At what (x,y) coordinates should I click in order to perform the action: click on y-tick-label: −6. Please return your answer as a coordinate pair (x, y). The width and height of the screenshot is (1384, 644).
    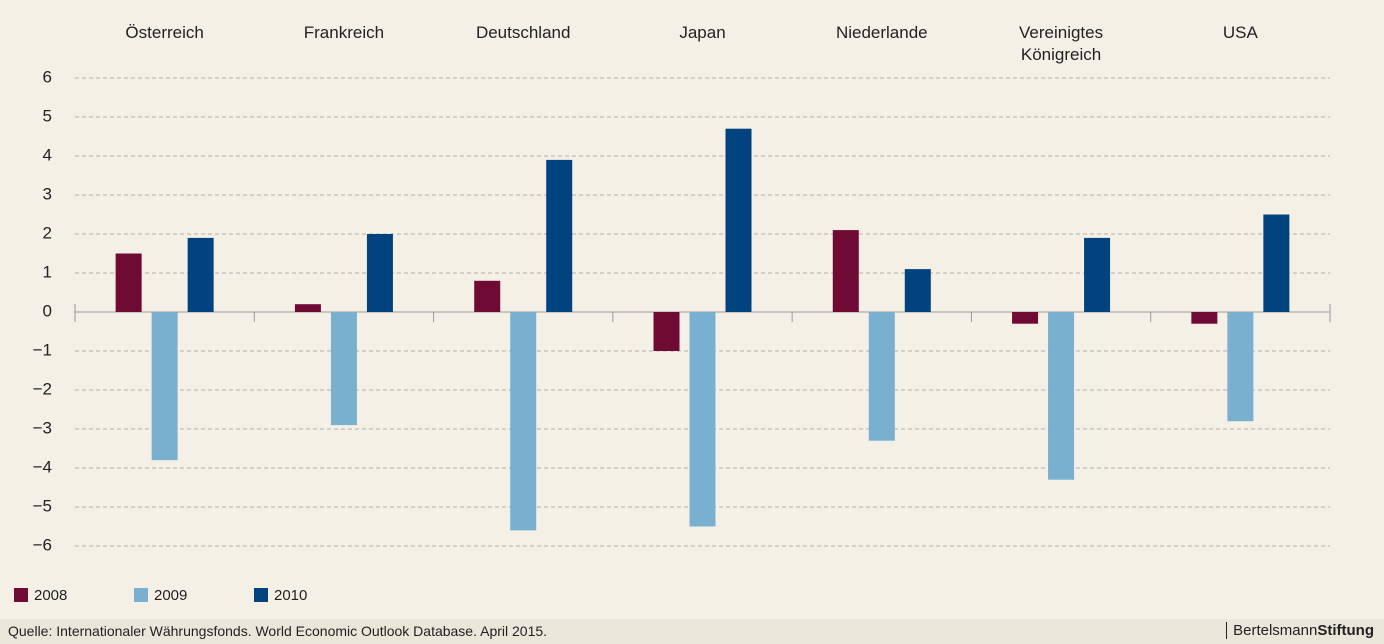
    Looking at the image, I should click on (42, 544).